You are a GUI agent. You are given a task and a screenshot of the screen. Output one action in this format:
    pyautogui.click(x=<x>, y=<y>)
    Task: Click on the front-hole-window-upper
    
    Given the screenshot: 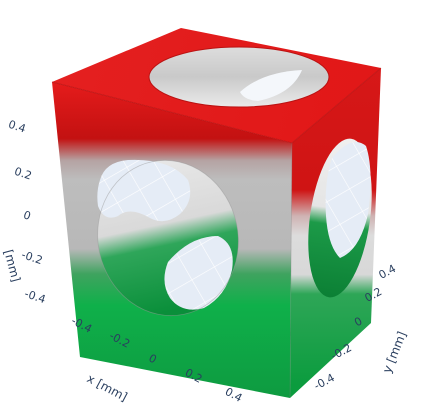 What is the action you would take?
    pyautogui.click(x=144, y=190)
    